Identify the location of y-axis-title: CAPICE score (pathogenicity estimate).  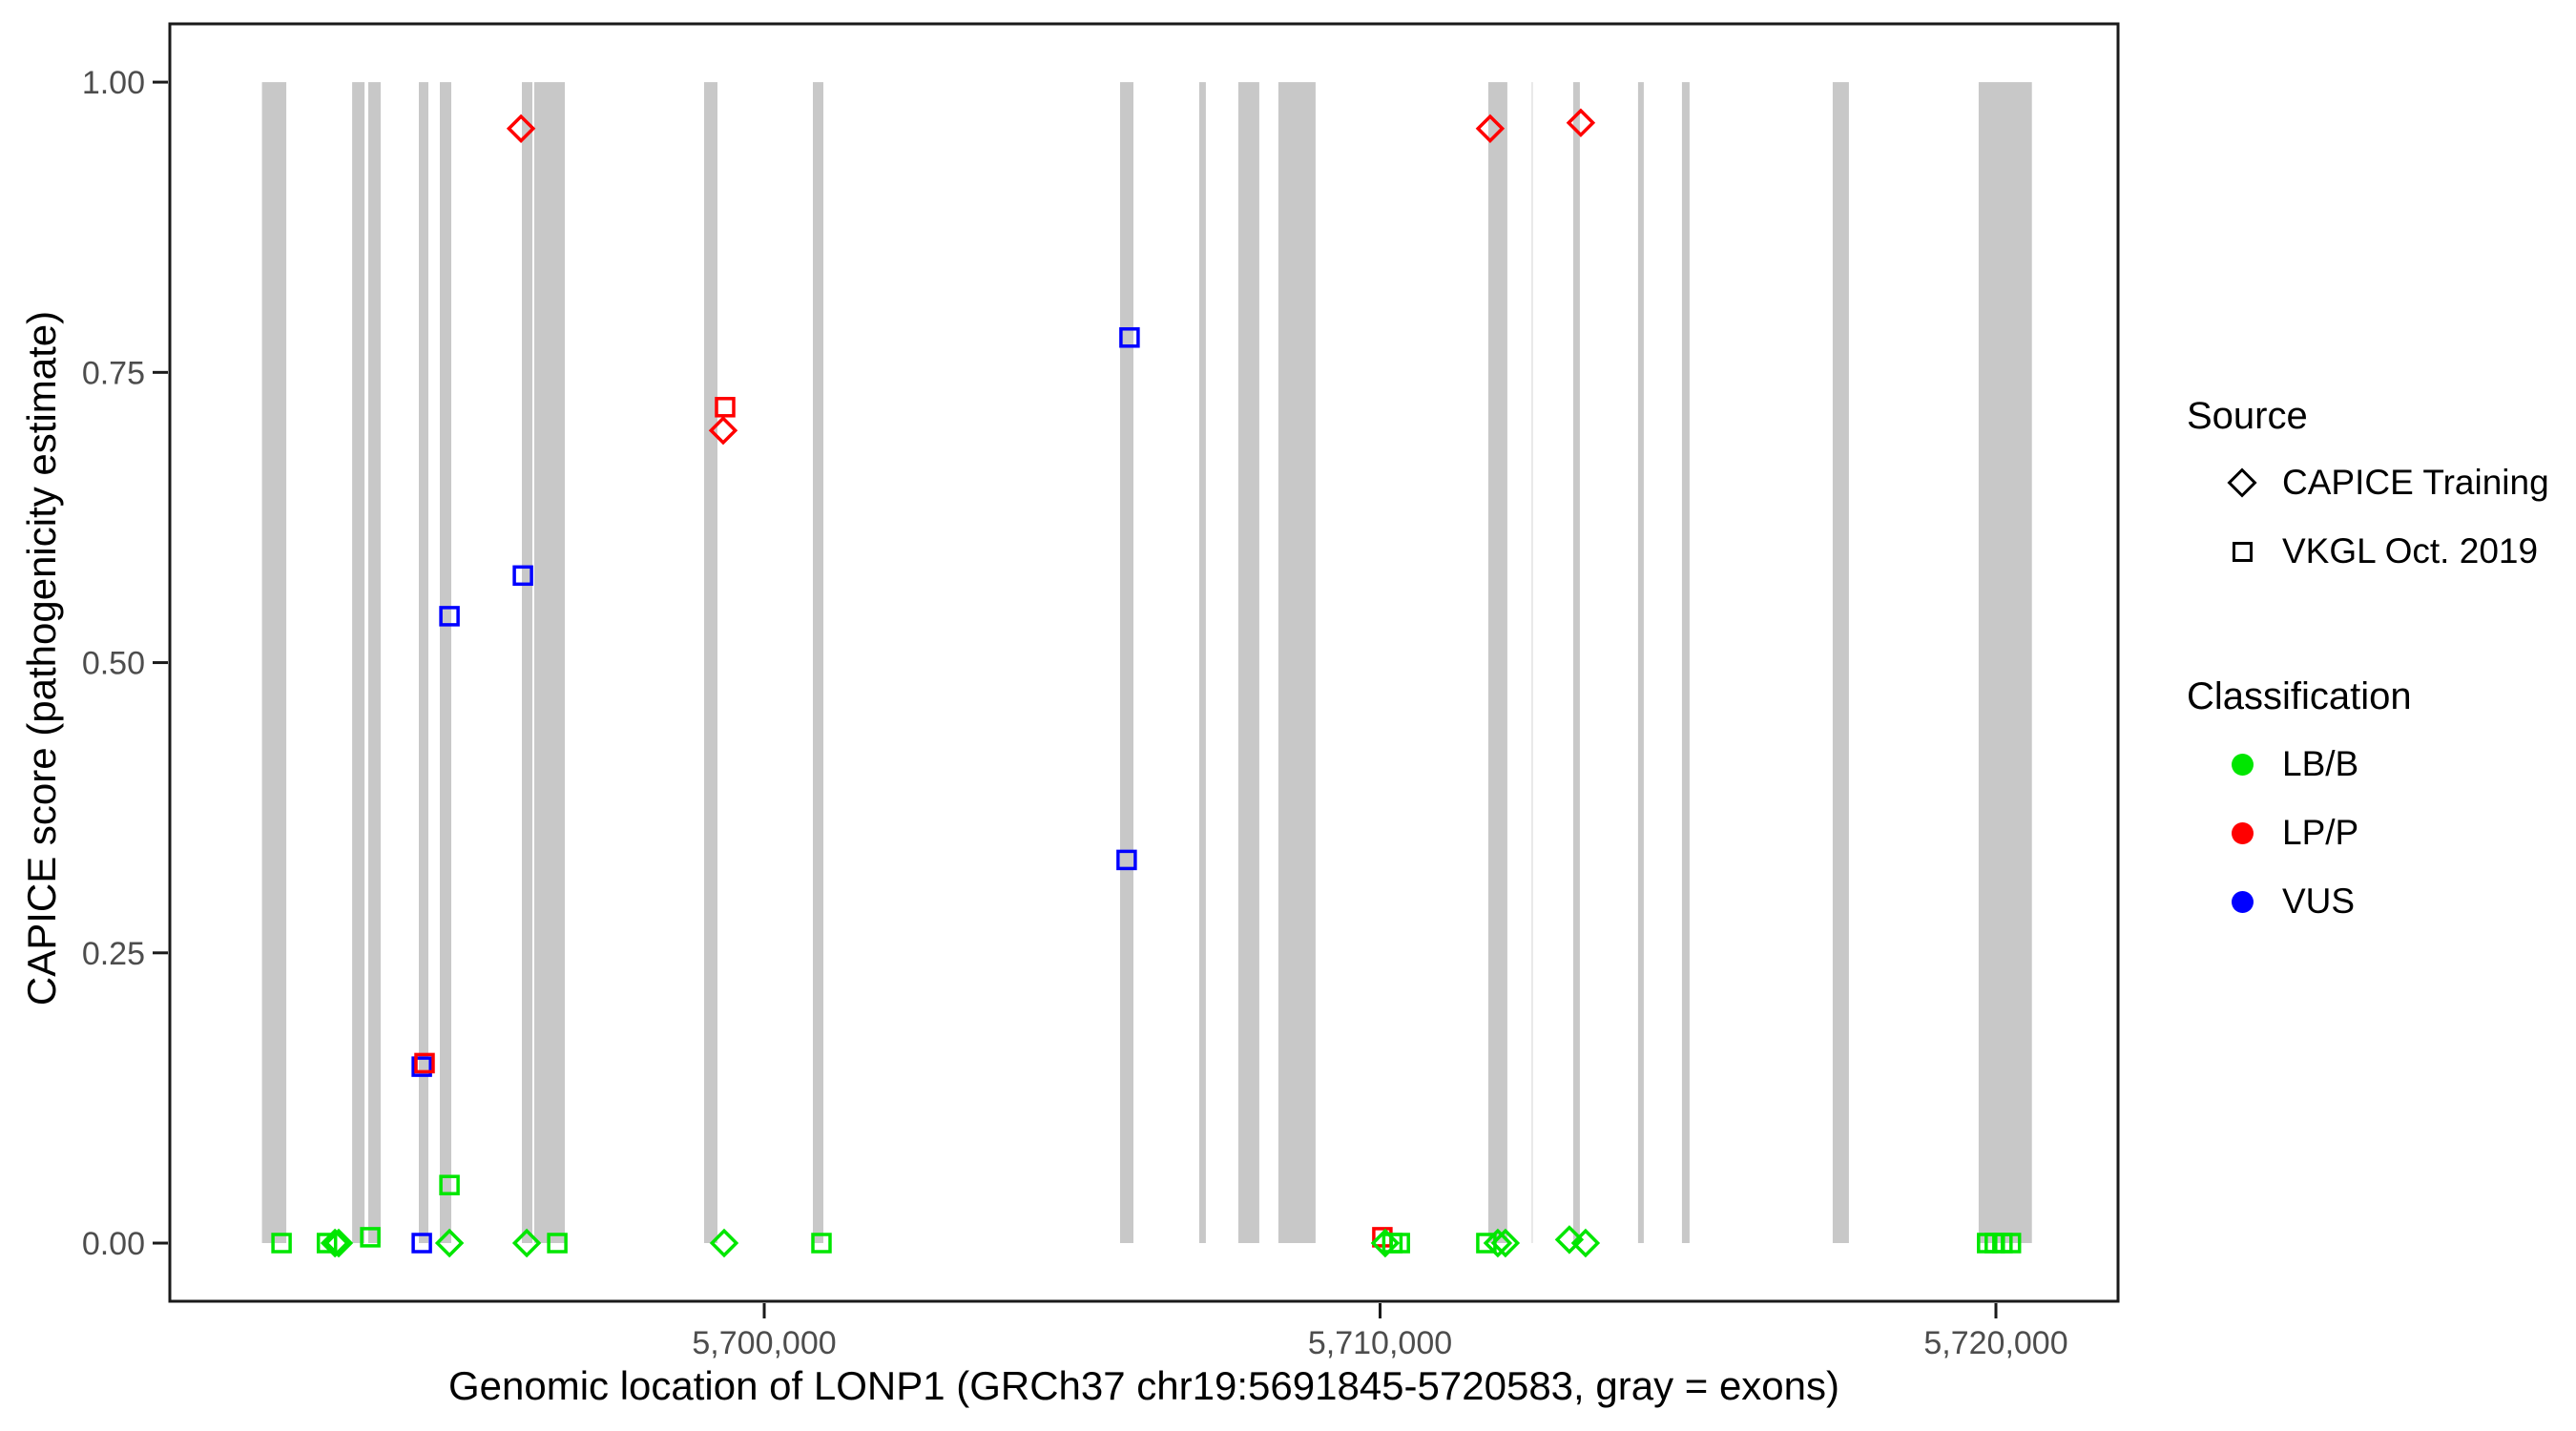
(41, 658).